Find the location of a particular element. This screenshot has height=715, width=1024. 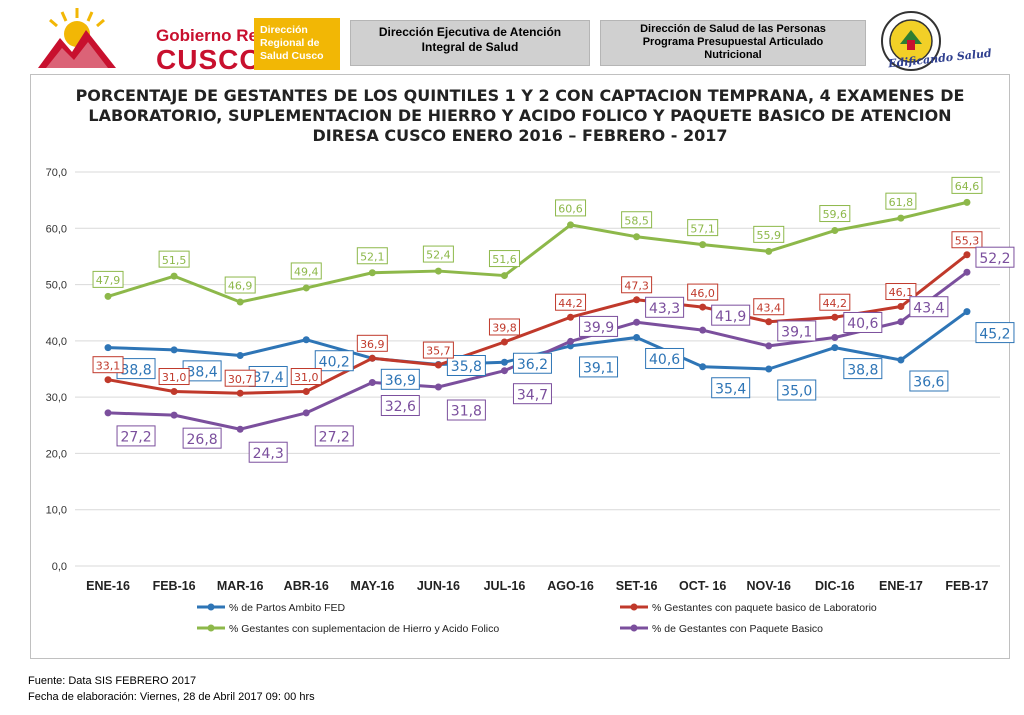

footer-source: Fuente: Data SIS FEBRERO 2017 is located at coordinates (112, 681).